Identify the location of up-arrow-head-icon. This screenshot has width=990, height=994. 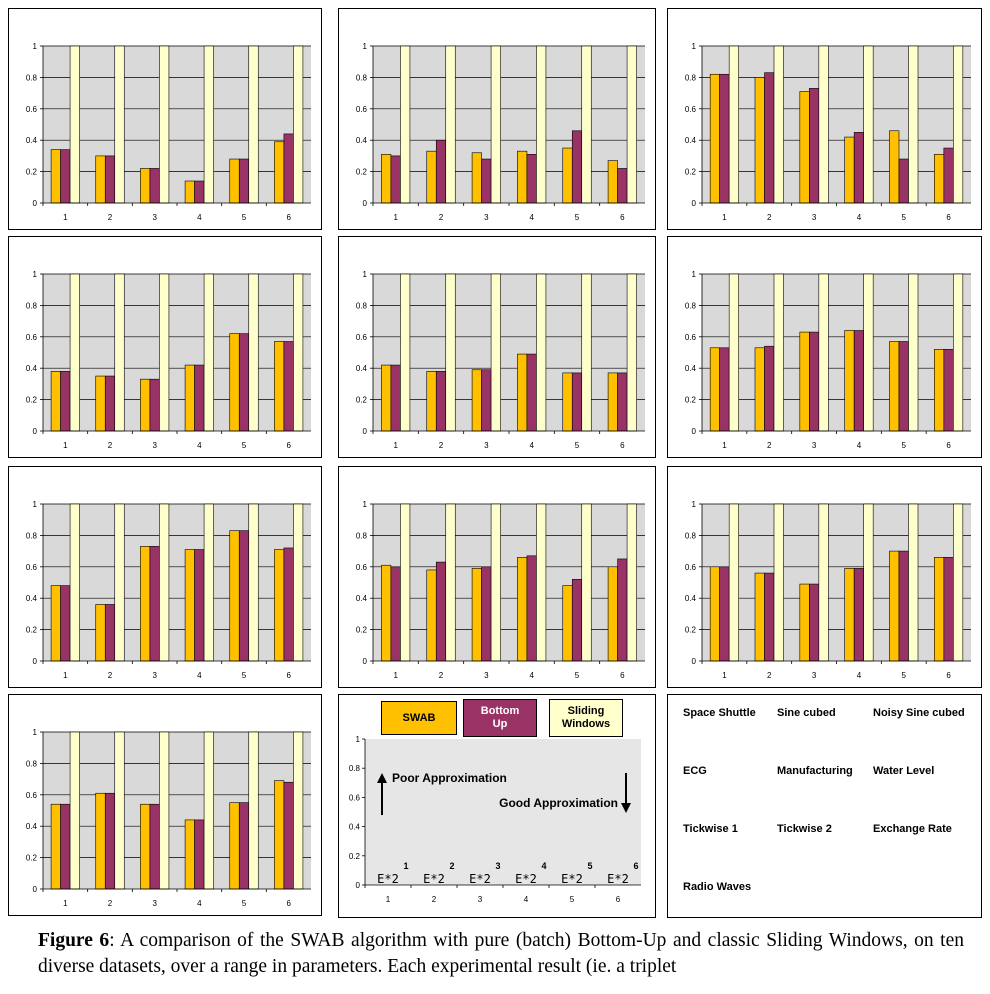
(382, 778).